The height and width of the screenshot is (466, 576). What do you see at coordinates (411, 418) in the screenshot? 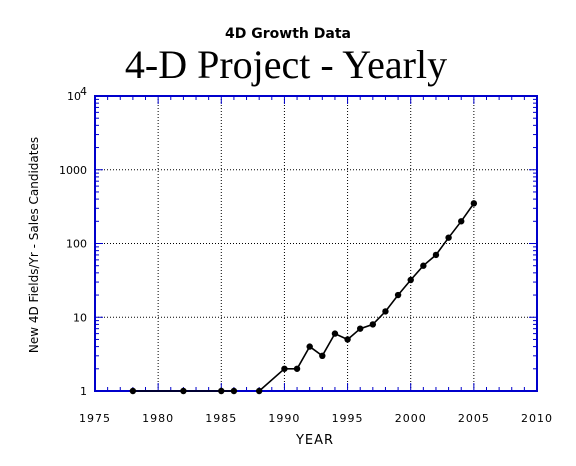
I see `x-tick-label: 2000` at bounding box center [411, 418].